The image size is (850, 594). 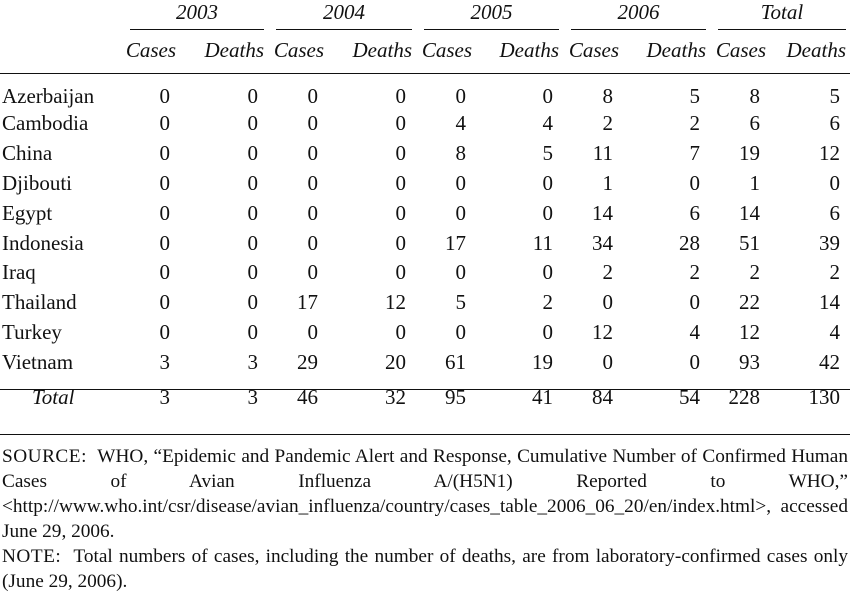 I want to click on cases-cell: 51, so click(x=749, y=242).